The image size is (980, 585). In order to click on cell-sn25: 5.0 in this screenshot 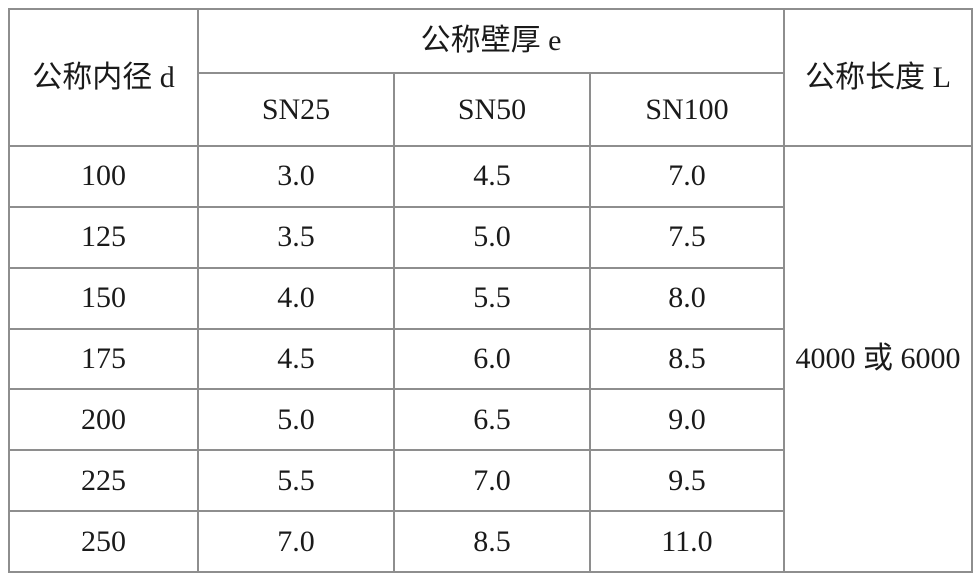, I will do `click(296, 420)`.